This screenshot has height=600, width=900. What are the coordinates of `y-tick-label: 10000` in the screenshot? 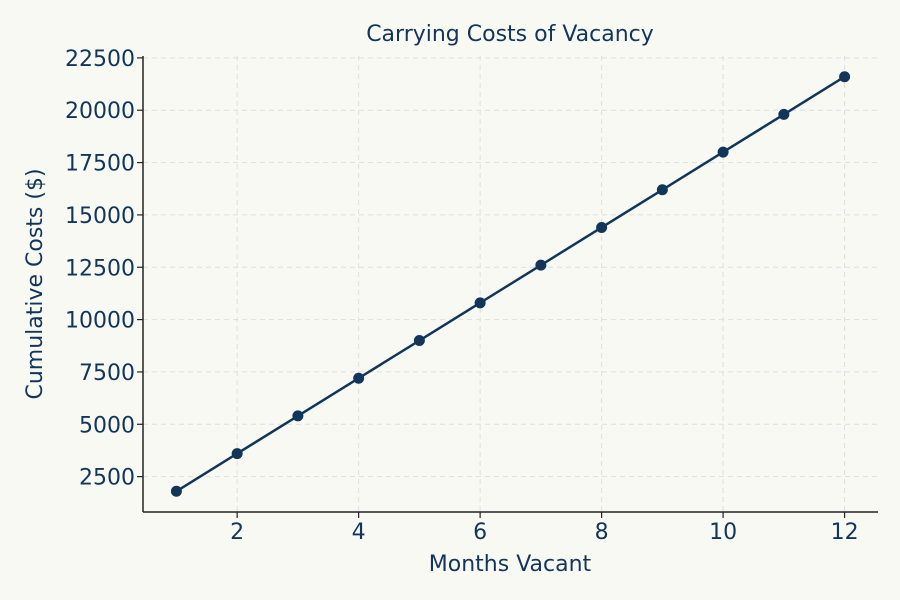 It's located at (100, 321).